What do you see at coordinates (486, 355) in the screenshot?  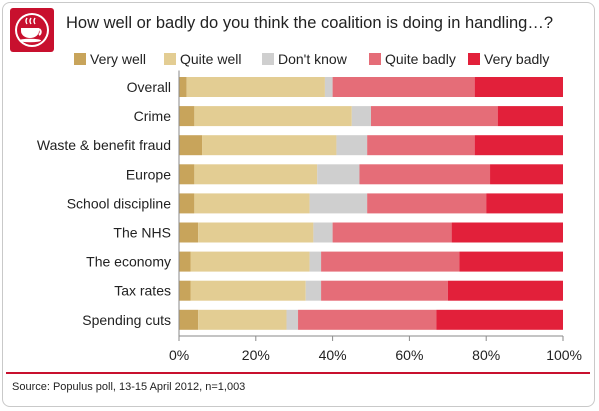 I see `x-tick-label: 80%` at bounding box center [486, 355].